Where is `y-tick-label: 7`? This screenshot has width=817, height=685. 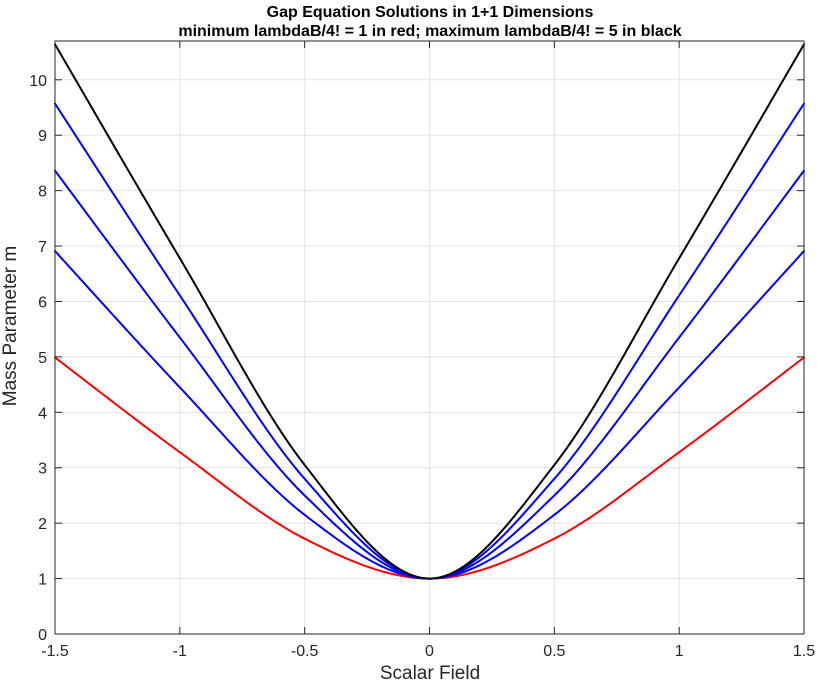
y-tick-label: 7 is located at coordinates (42, 247).